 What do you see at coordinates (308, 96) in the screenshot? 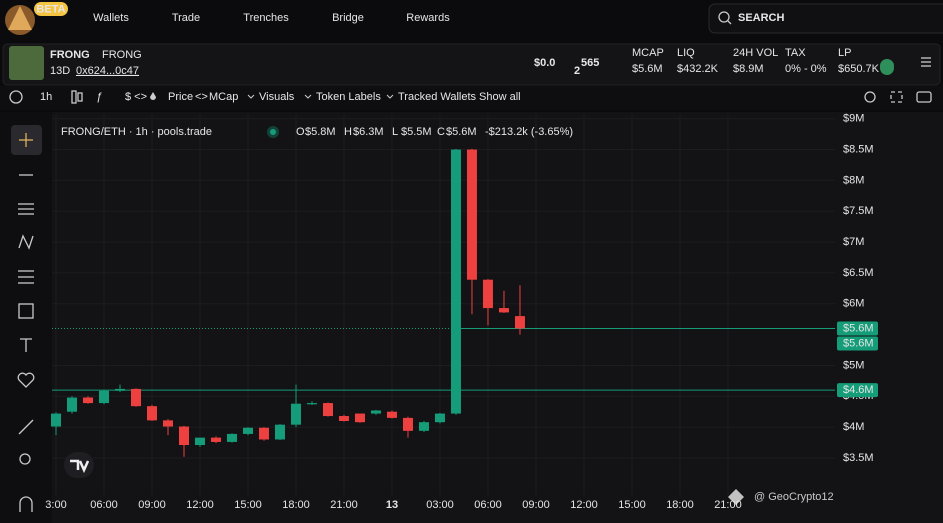
I see `chevron` at bounding box center [308, 96].